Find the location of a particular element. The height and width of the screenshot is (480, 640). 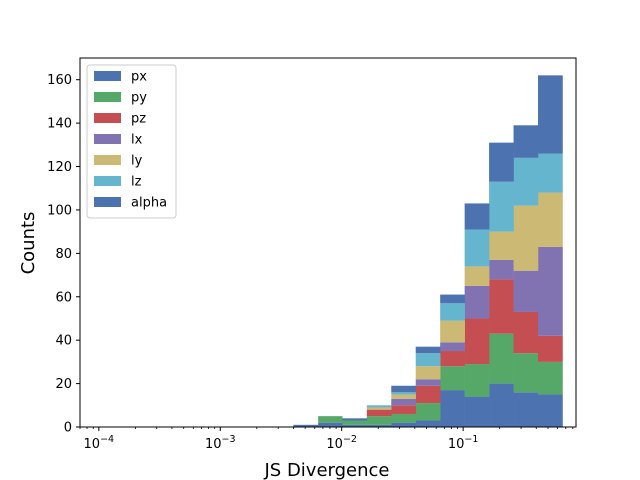

y-tick-label: 120 is located at coordinates (59, 167).